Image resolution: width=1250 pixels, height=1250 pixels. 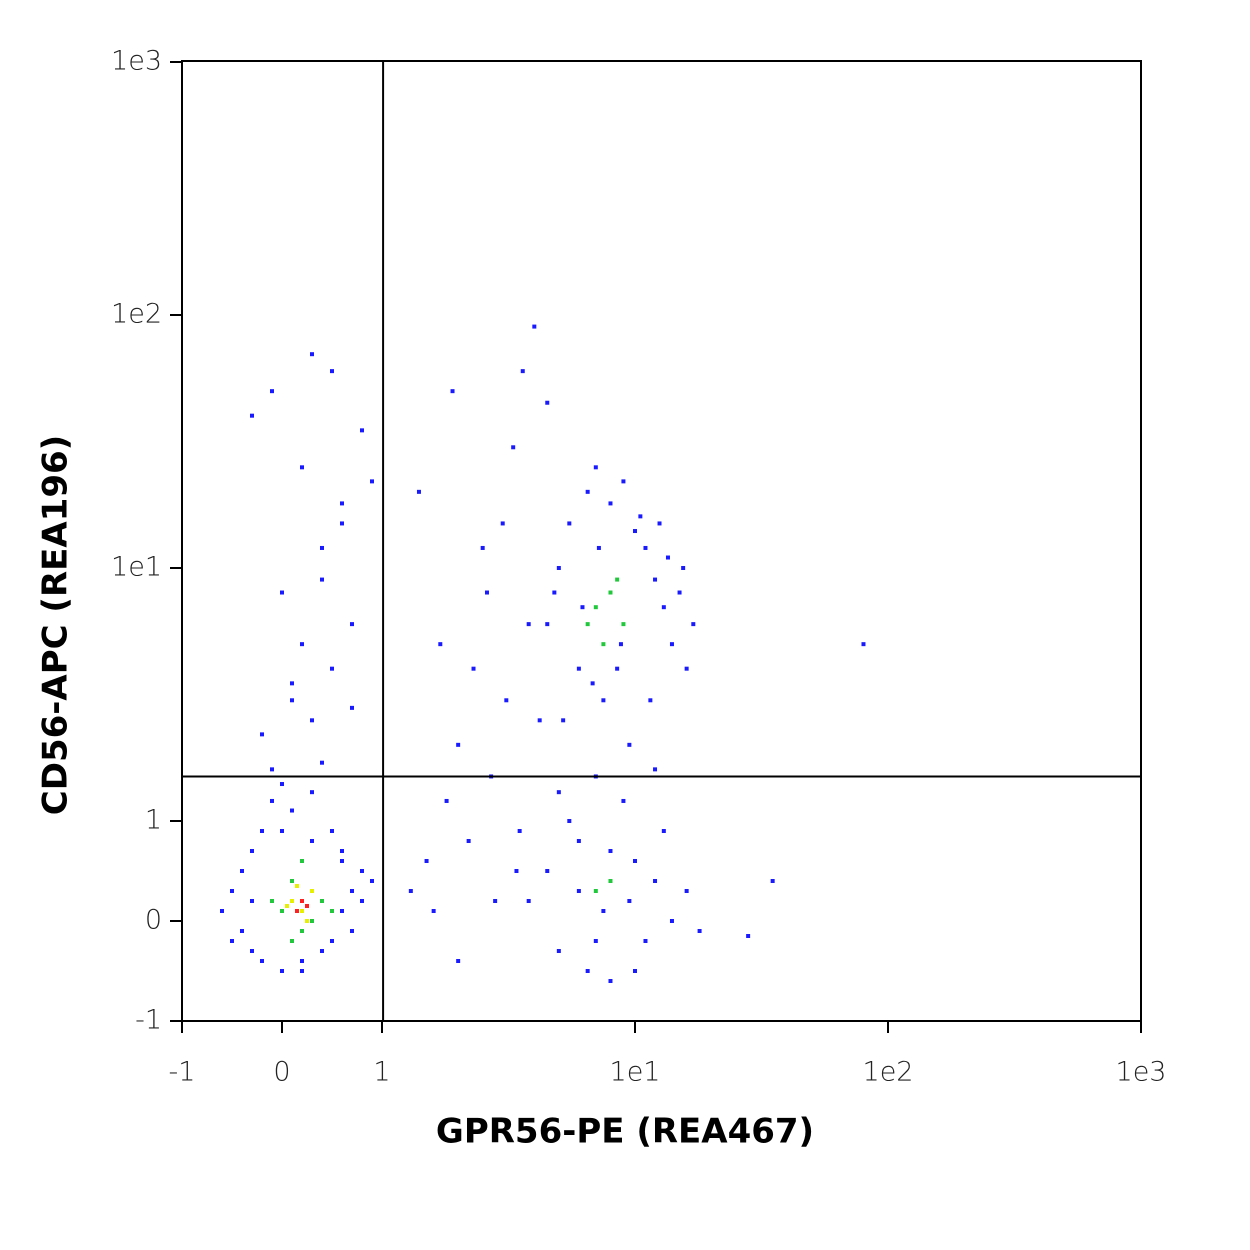 I want to click on y-tick-label: 1, so click(x=153, y=820).